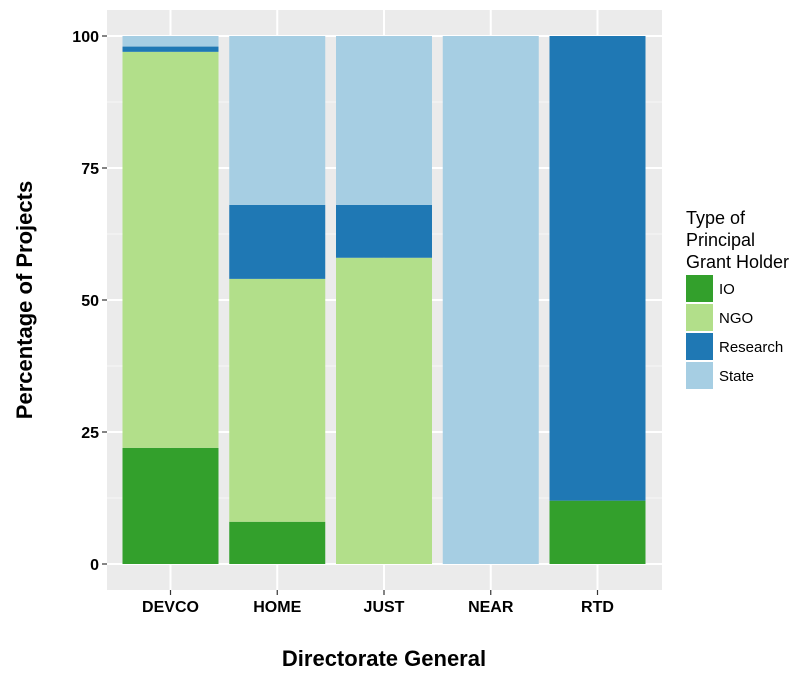 The image size is (805, 676). What do you see at coordinates (24, 300) in the screenshot?
I see `y-axis-title: Percentage of Projects` at bounding box center [24, 300].